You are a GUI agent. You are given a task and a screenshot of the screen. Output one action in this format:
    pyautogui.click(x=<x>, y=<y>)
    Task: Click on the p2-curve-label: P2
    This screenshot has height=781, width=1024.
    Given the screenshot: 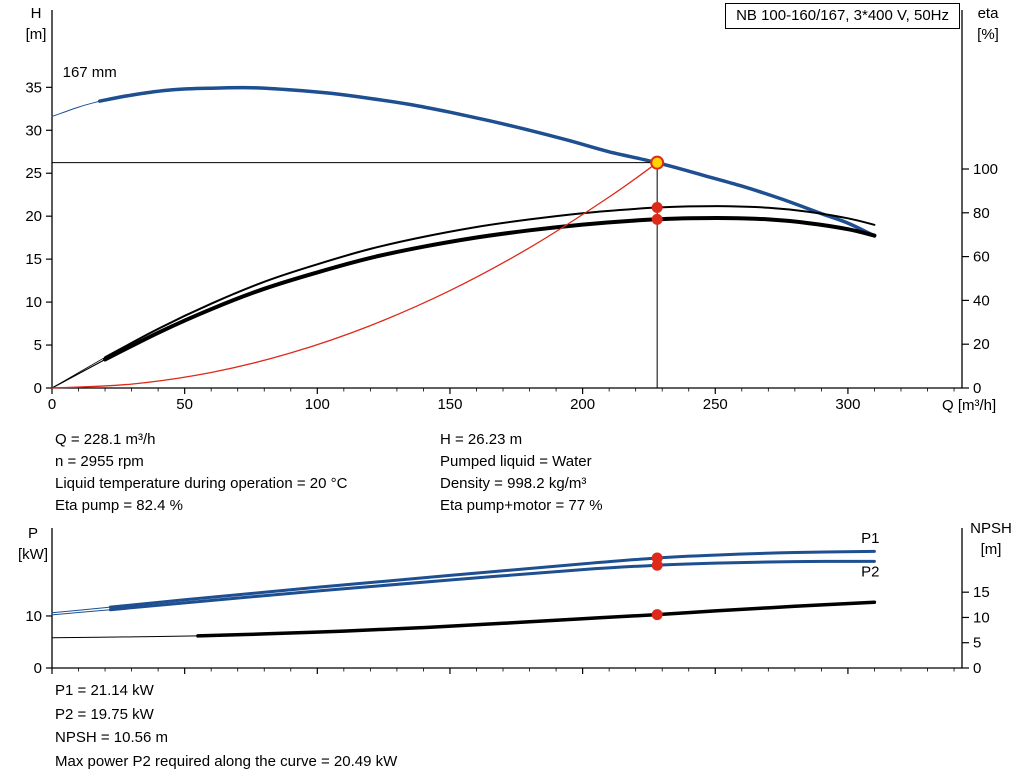 What is the action you would take?
    pyautogui.click(x=870, y=571)
    